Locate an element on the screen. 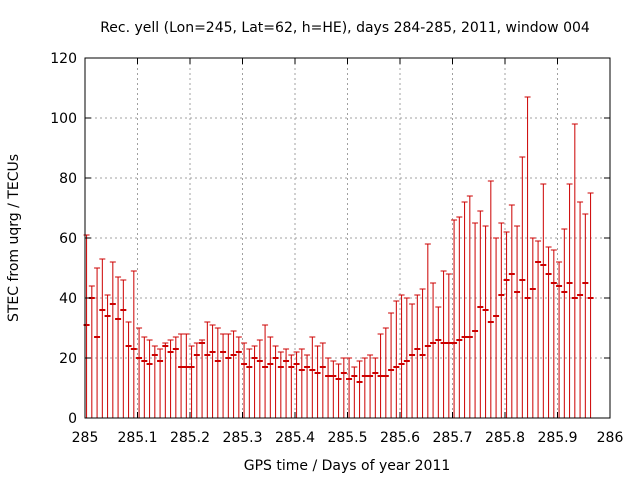 The height and width of the screenshot is (480, 640). x-tick-label: 285.3 is located at coordinates (242, 438).